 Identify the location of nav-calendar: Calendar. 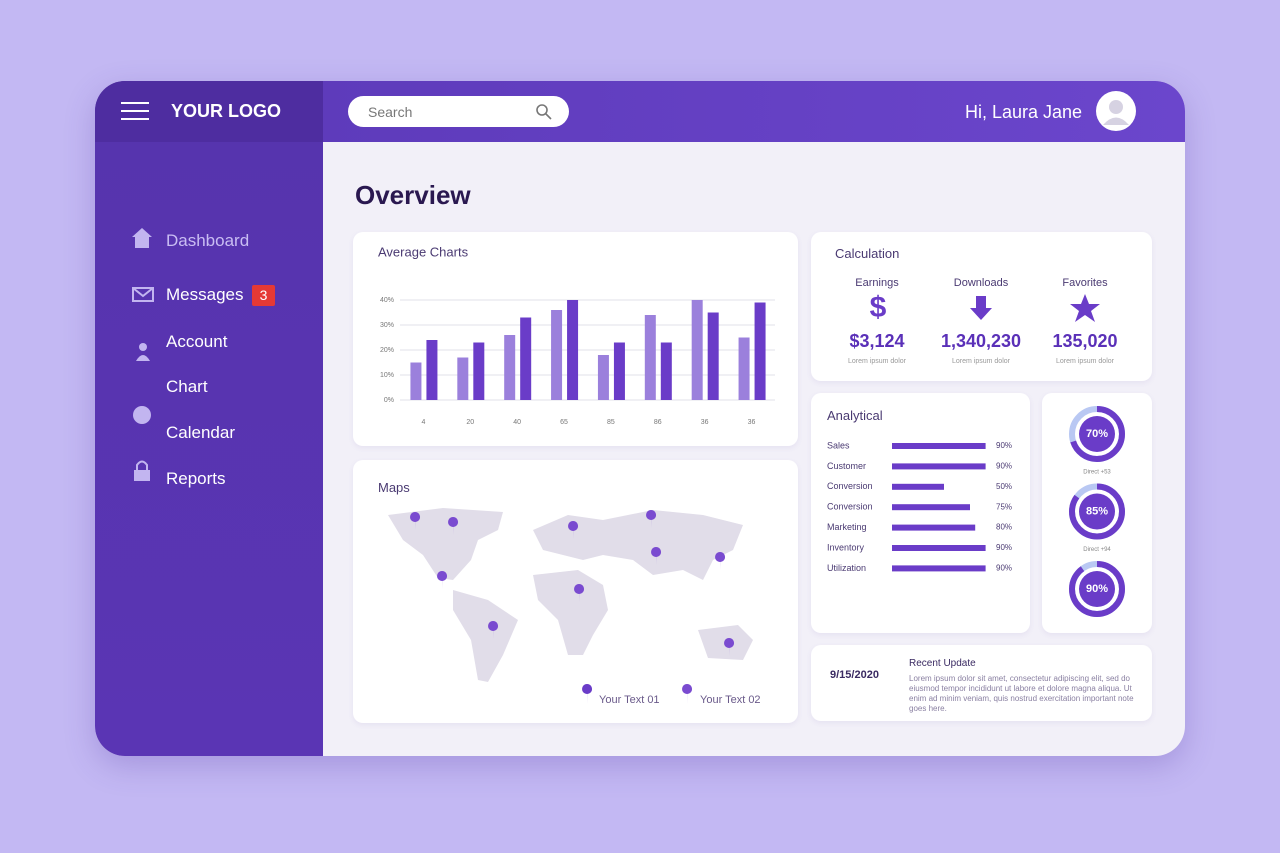
(200, 432).